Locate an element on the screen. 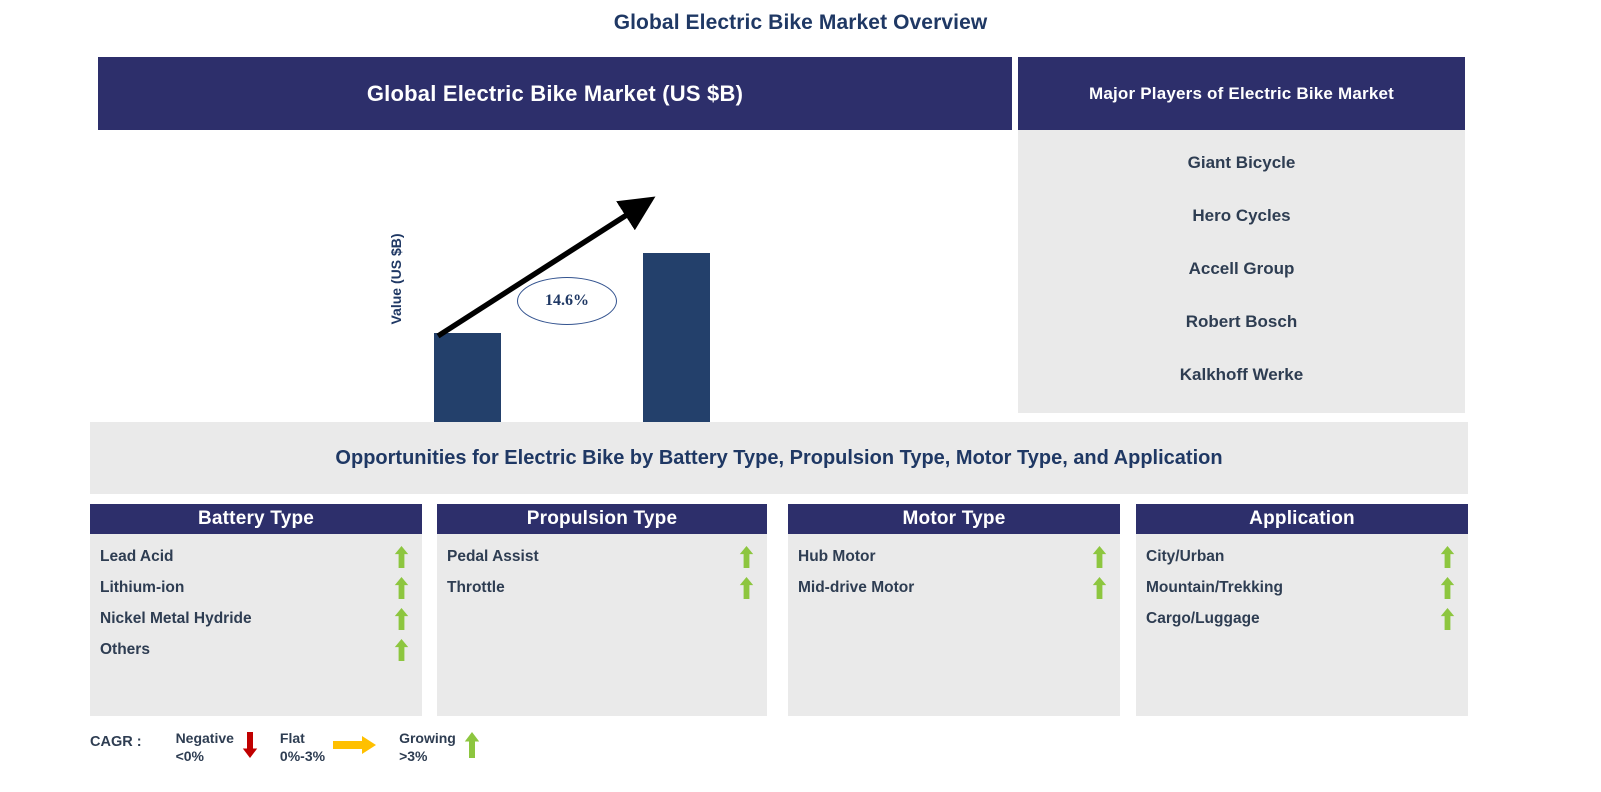 The width and height of the screenshot is (1601, 792). page-title: Global Electric Bike Market Overview is located at coordinates (800, 22).